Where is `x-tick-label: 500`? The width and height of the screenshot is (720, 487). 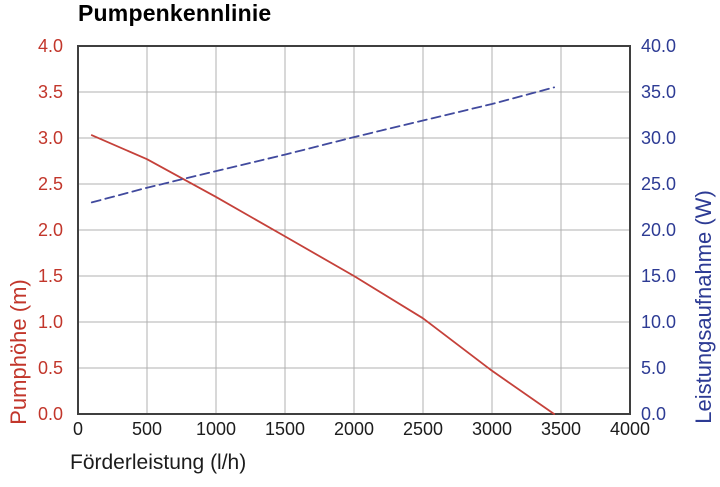
x-tick-label: 500 is located at coordinates (147, 429).